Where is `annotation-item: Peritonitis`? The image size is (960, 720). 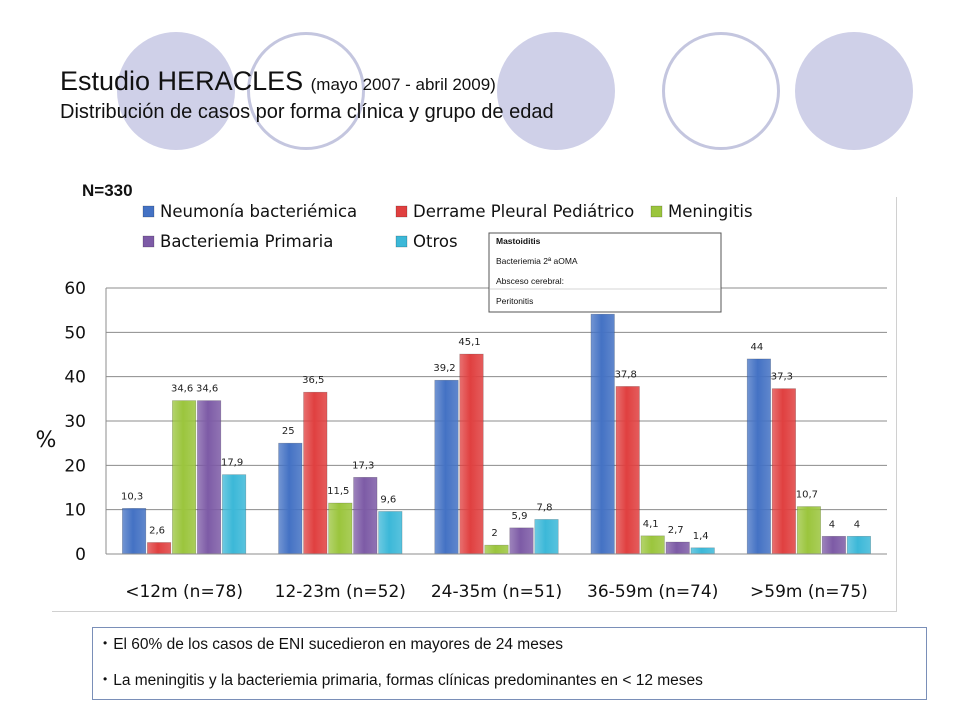
annotation-item: Peritonitis is located at coordinates (514, 301).